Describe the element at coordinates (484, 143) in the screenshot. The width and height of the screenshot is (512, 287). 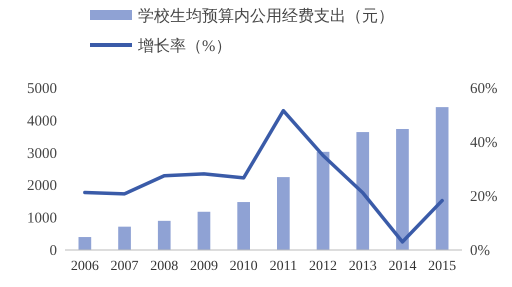
I see `y2-tick-label: 40%` at that location.